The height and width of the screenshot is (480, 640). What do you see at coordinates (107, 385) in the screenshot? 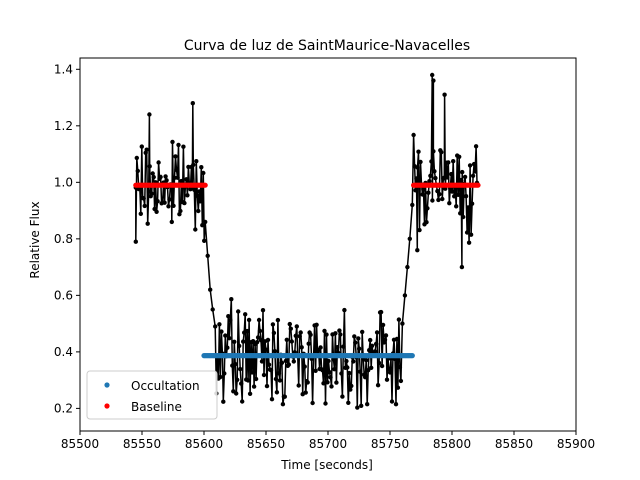
I see `legend-marker-occultation` at bounding box center [107, 385].